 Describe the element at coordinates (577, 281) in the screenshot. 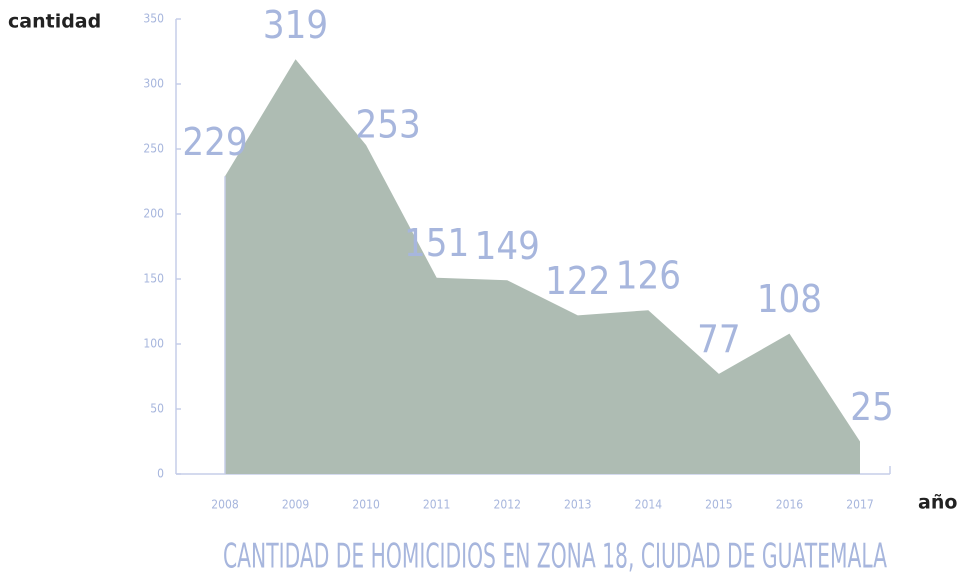

I see `value-label: 122` at that location.